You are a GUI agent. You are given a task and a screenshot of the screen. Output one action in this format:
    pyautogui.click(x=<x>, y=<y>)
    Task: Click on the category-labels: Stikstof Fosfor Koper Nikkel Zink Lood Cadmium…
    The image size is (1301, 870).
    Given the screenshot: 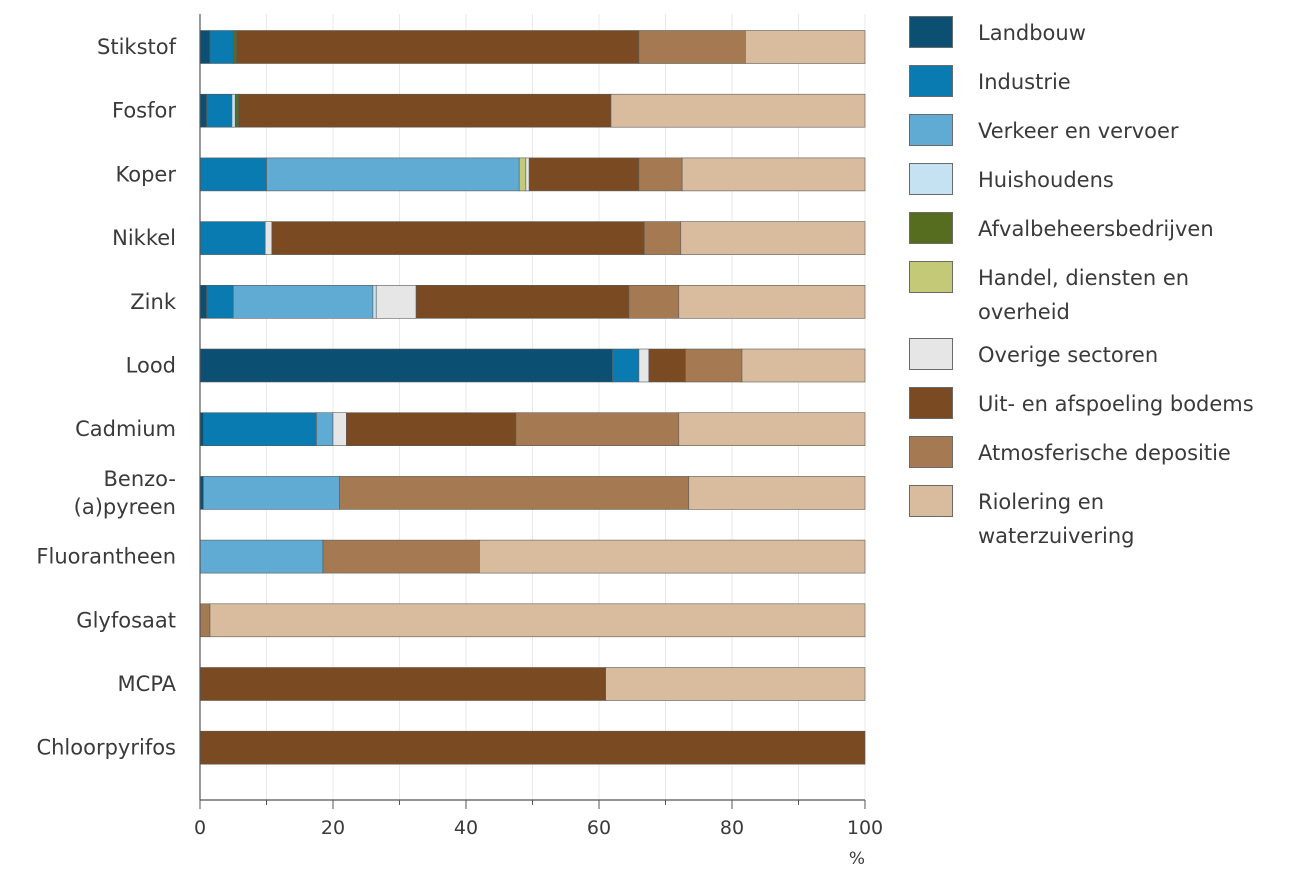 What is the action you would take?
    pyautogui.click(x=106, y=397)
    